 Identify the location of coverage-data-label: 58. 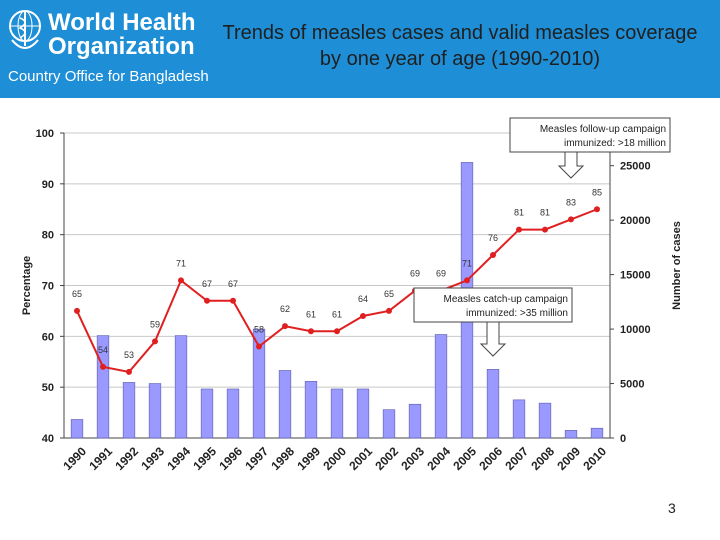
(259, 330).